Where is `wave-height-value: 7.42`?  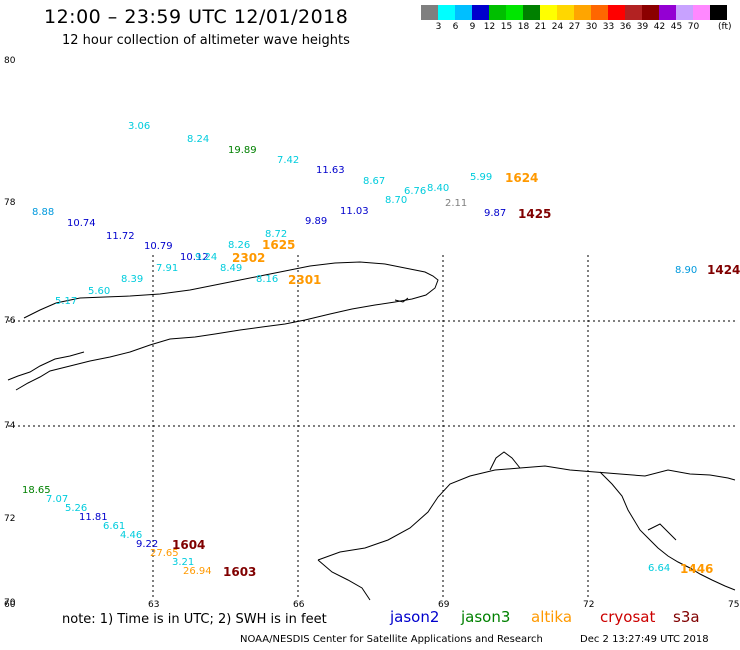 wave-height-value: 7.42 is located at coordinates (288, 160).